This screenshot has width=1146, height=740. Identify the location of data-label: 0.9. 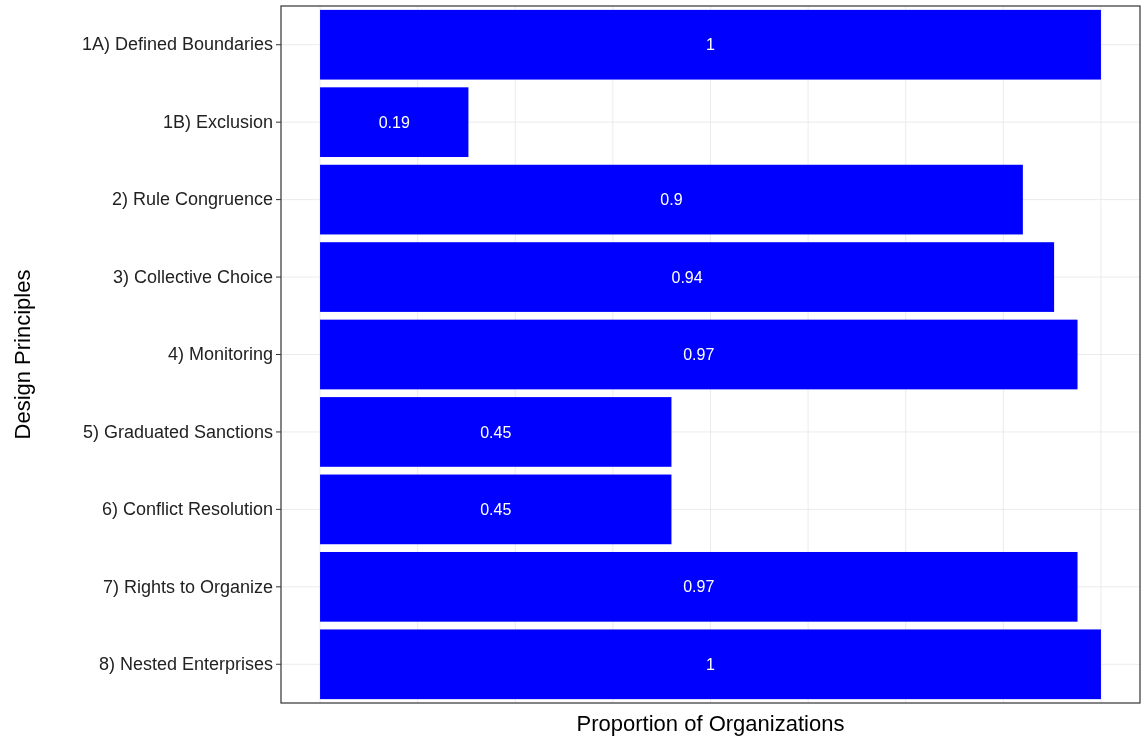
(671, 200).